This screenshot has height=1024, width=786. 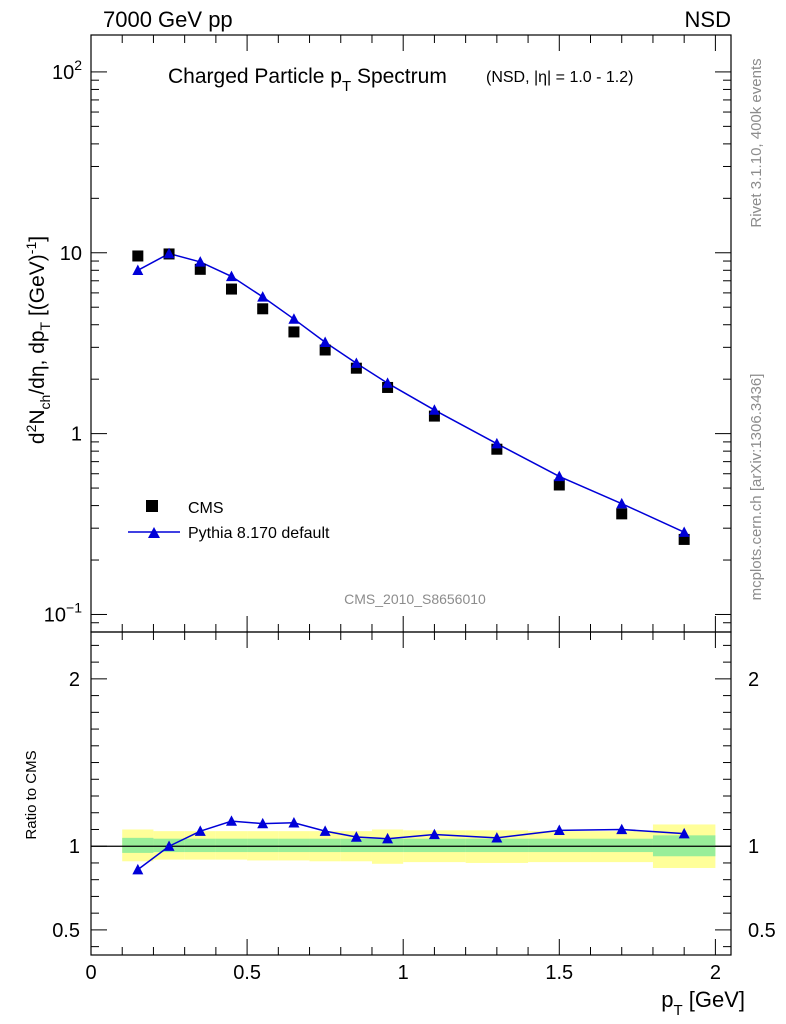 I want to click on ratio-y-tick-label-left: 2, so click(x=74, y=680).